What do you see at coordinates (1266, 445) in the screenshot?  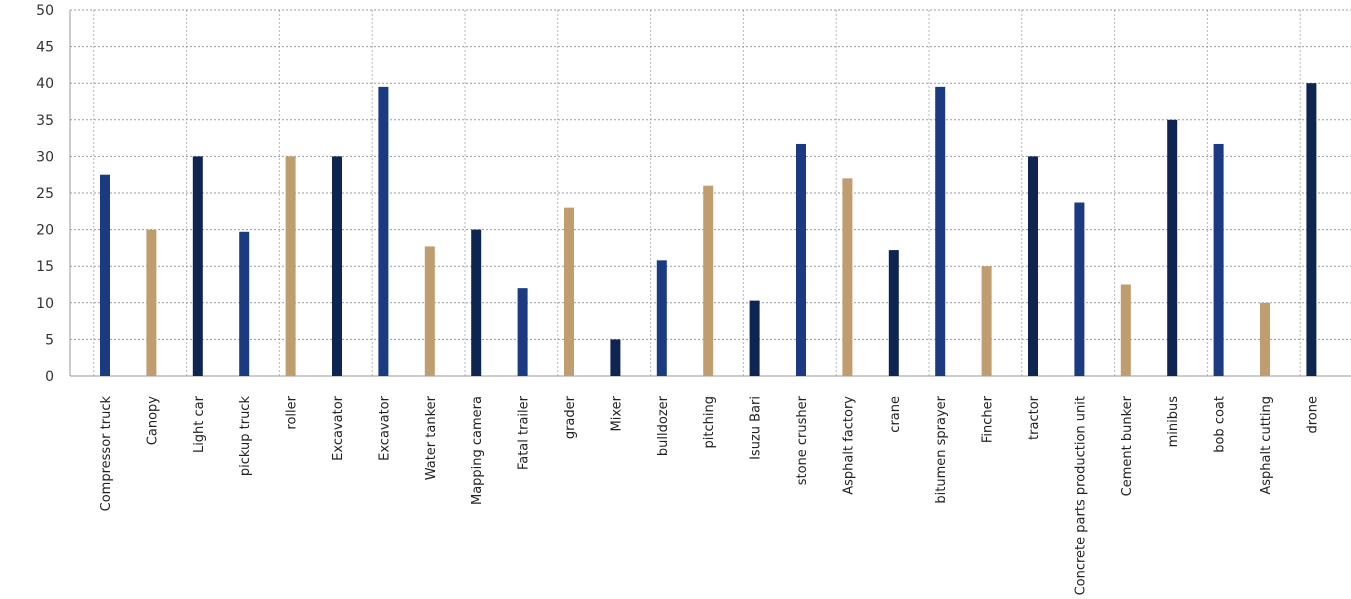 I see `x-tick-label: Asphalt cutting` at bounding box center [1266, 445].